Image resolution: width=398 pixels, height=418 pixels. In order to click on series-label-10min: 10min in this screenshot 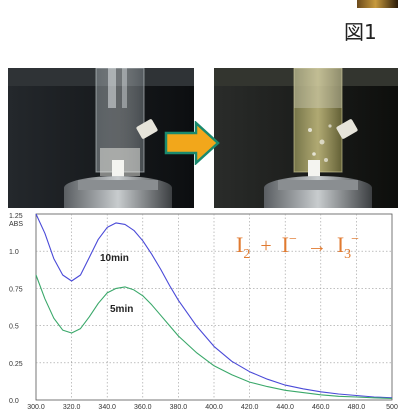, I will do `click(114, 258)`.